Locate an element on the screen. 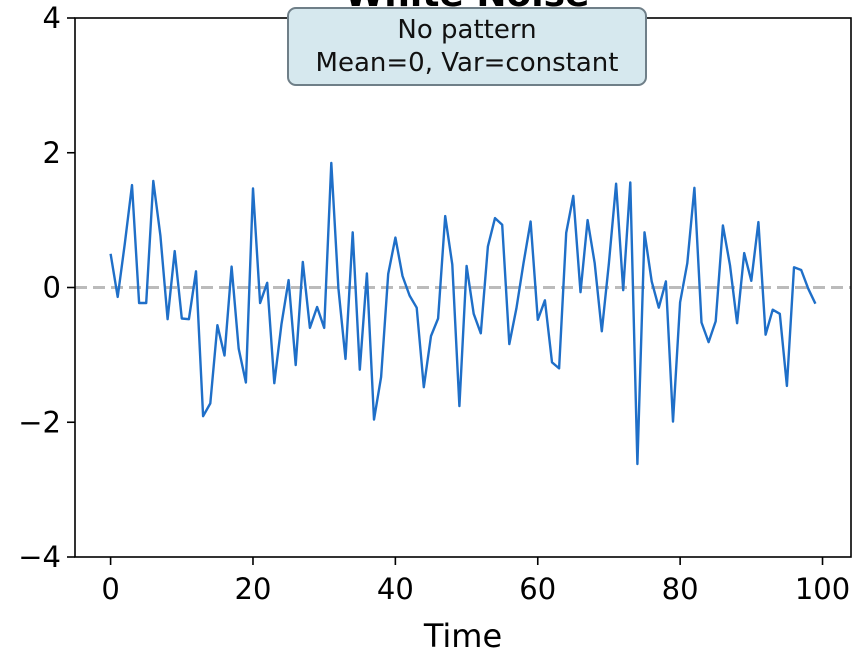 The width and height of the screenshot is (857, 653). annotation-background is located at coordinates (467, 46).